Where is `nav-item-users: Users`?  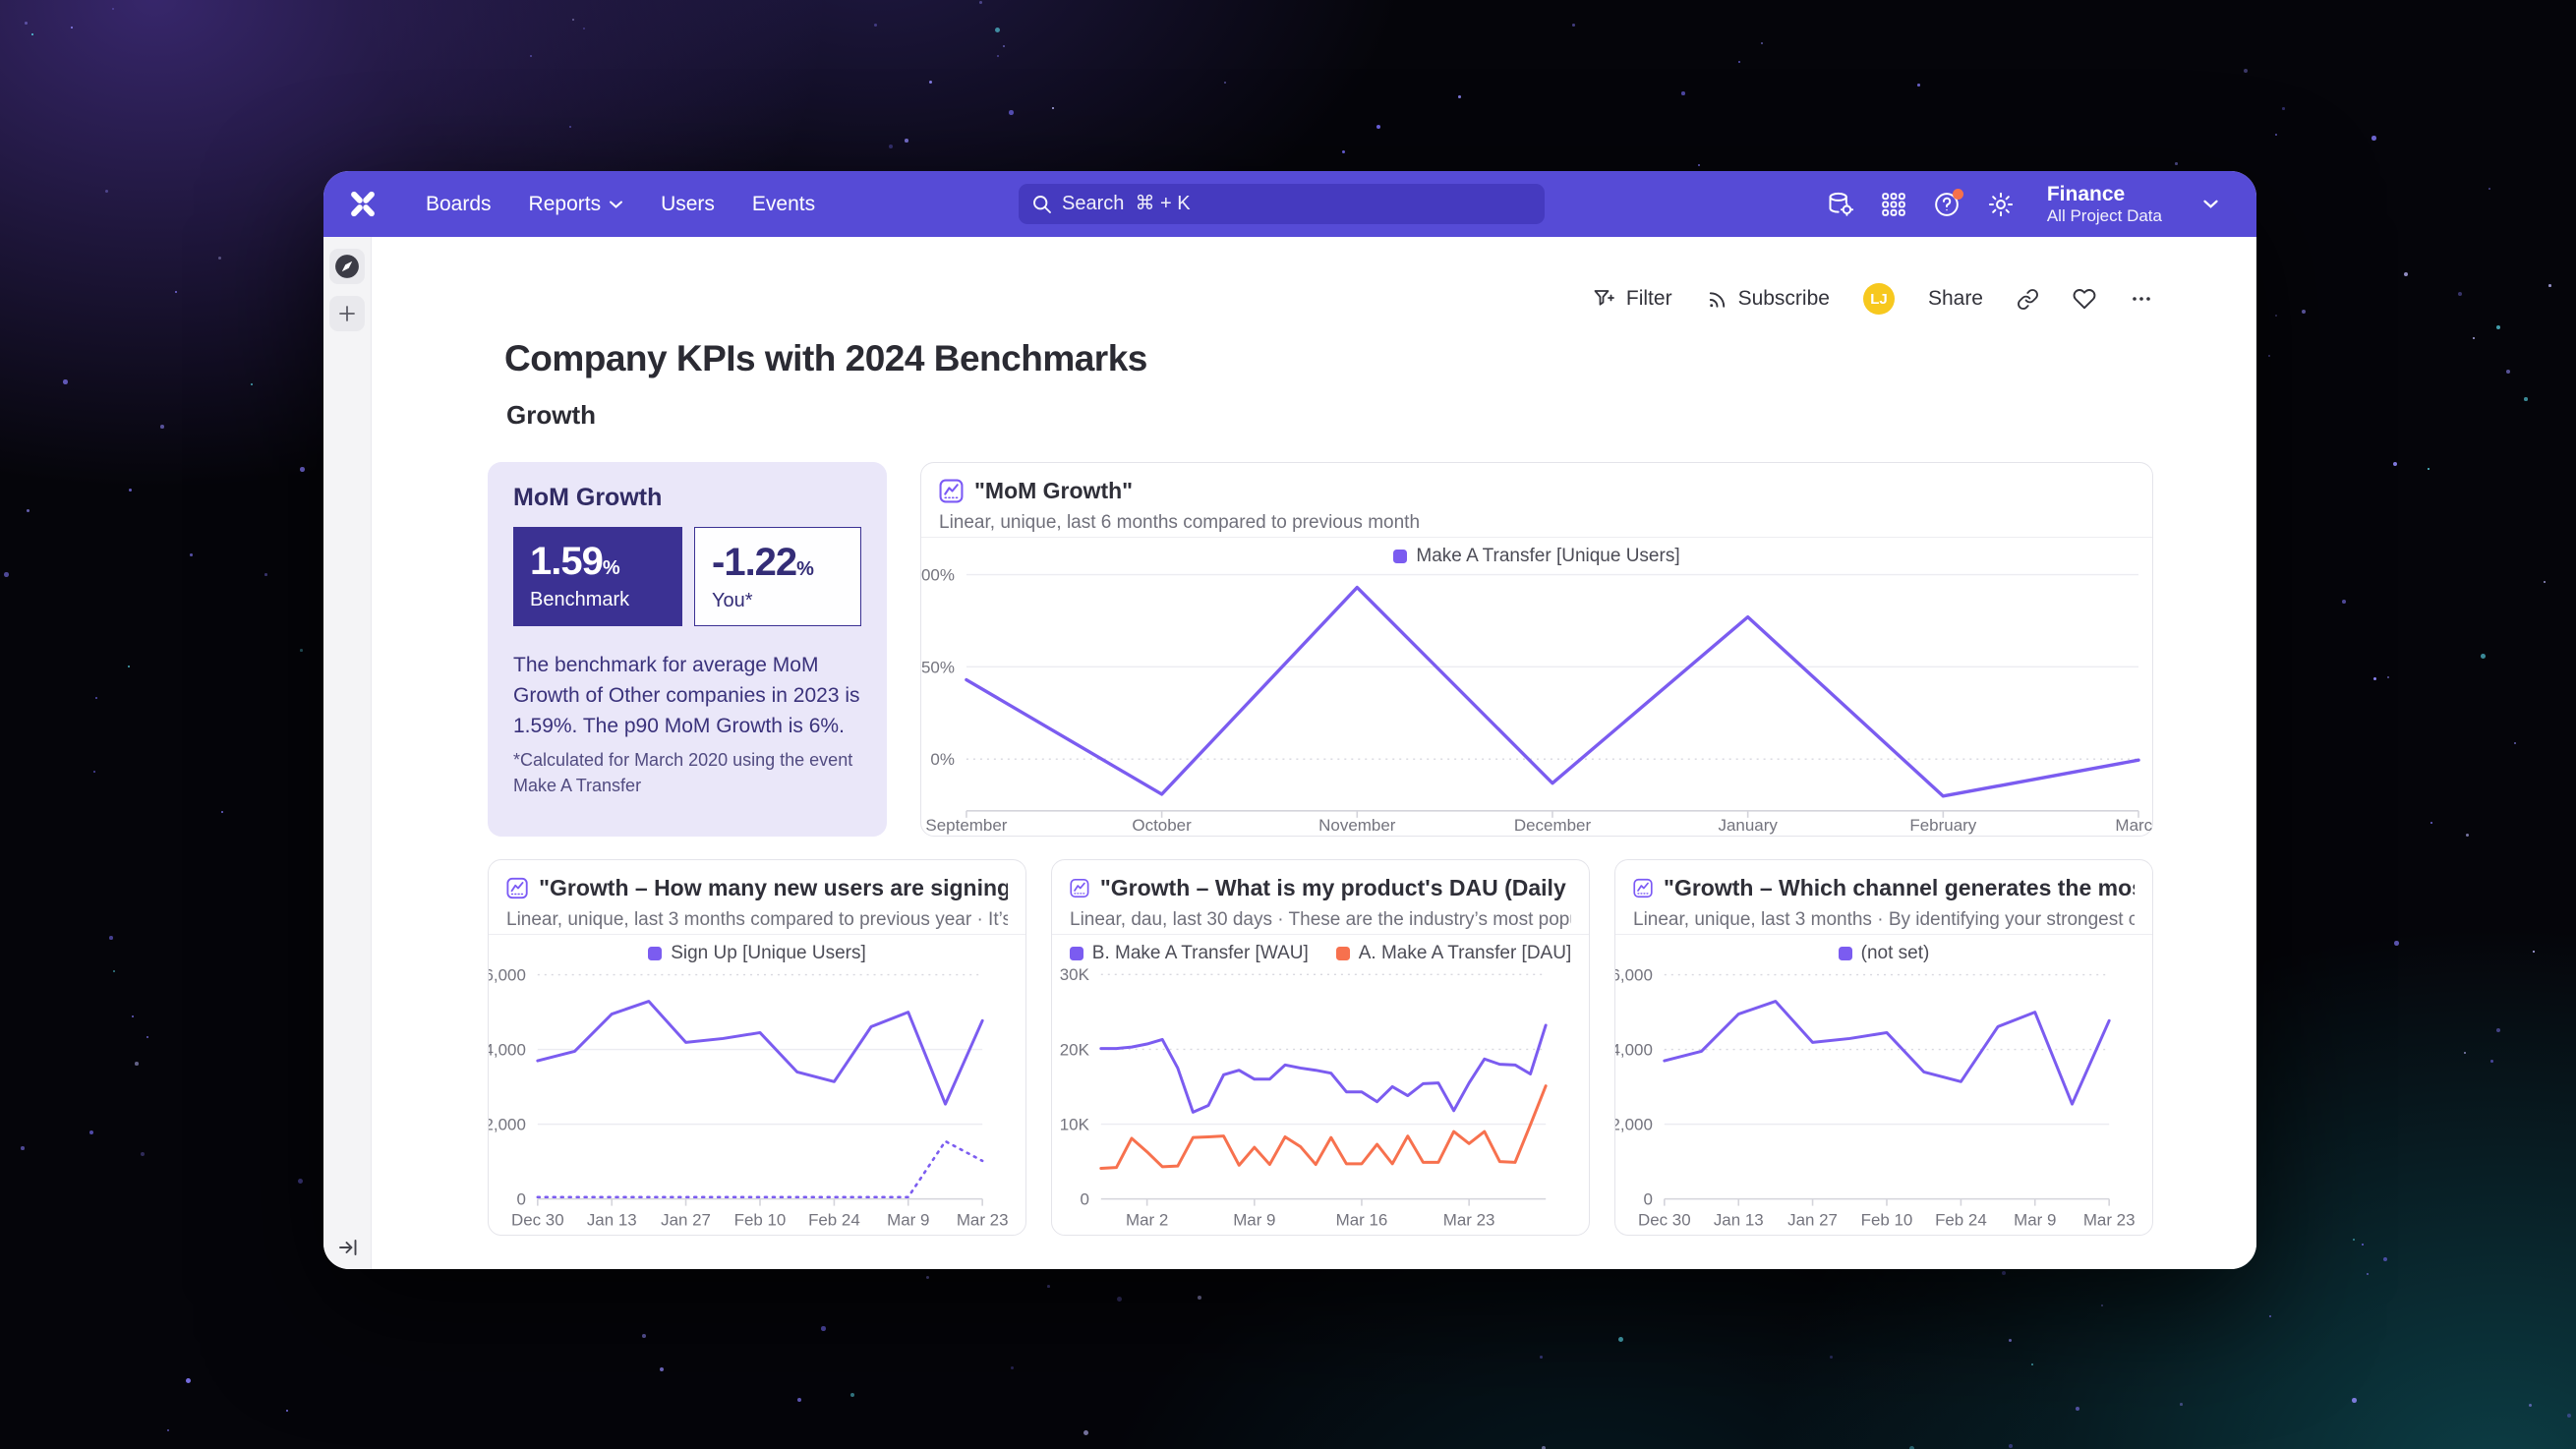 nav-item-users: Users is located at coordinates (688, 204).